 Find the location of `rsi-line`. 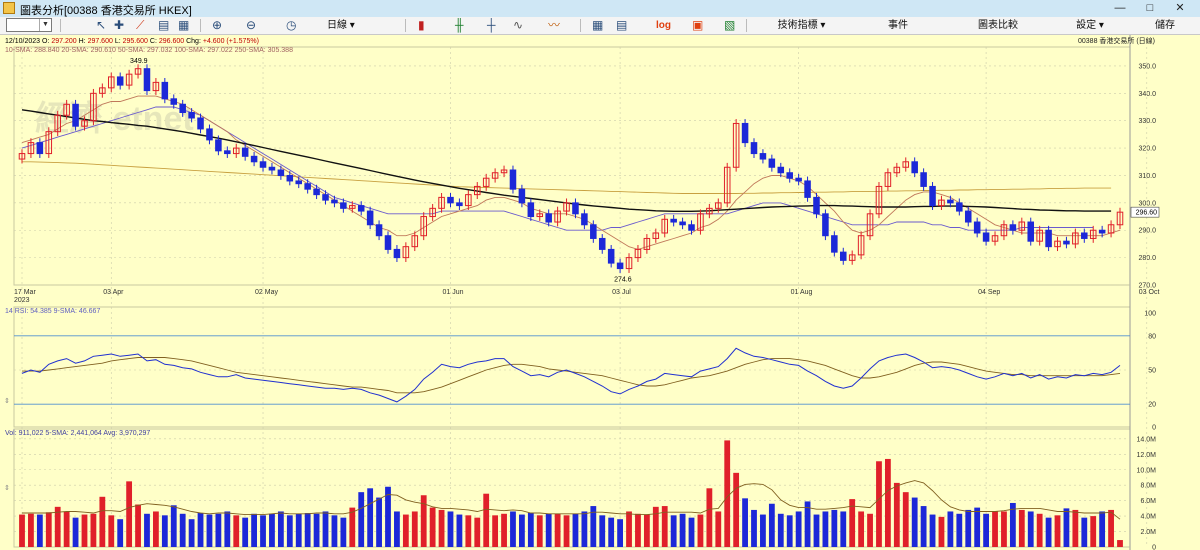

rsi-line is located at coordinates (571, 375).